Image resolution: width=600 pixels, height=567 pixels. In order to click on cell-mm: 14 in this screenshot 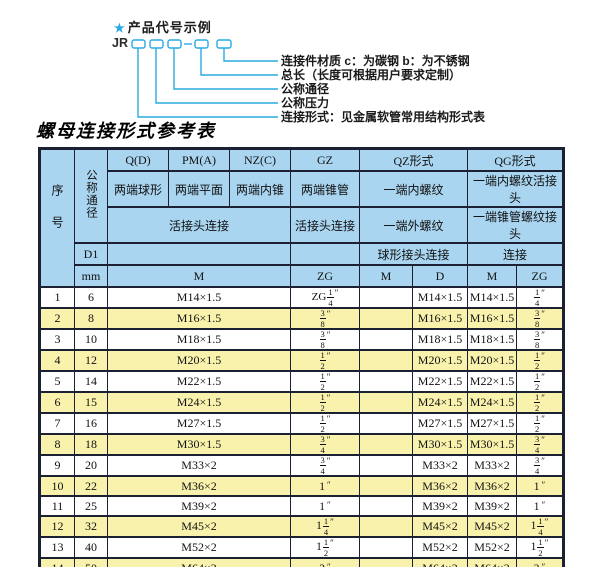, I will do `click(91, 381)`.